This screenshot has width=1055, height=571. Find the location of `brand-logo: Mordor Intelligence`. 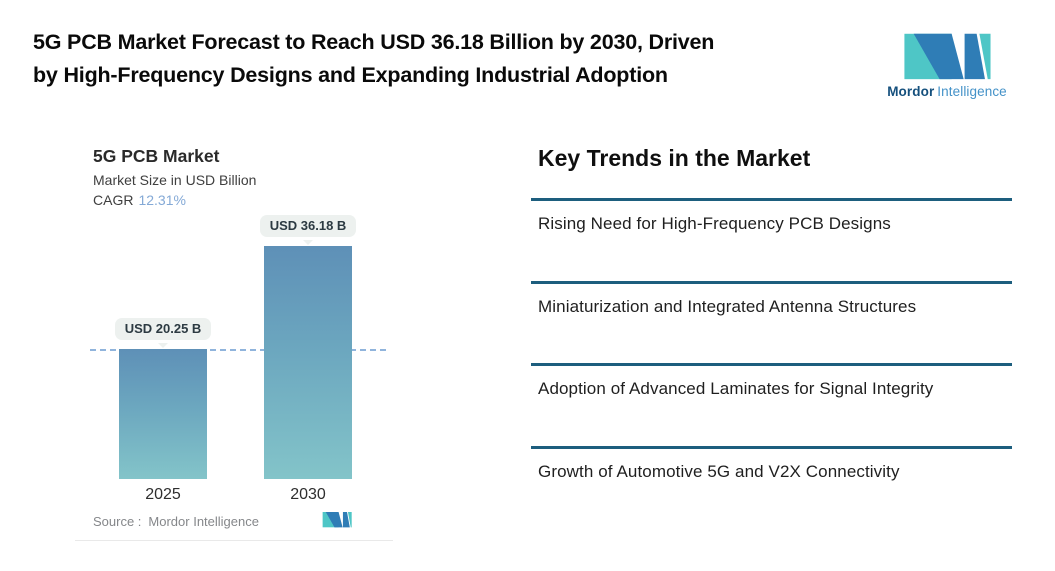

brand-logo: Mordor Intelligence is located at coordinates (947, 65).